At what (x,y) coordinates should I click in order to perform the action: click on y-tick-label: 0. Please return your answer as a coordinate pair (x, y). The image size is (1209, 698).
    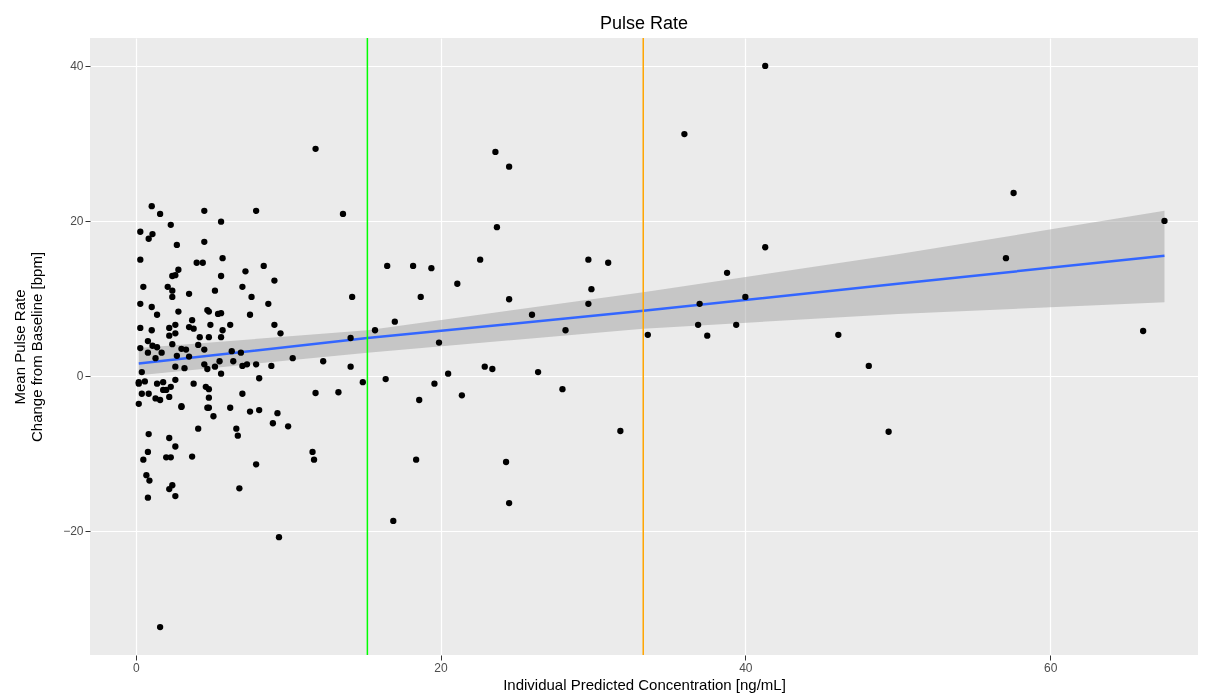
    Looking at the image, I should click on (80, 376).